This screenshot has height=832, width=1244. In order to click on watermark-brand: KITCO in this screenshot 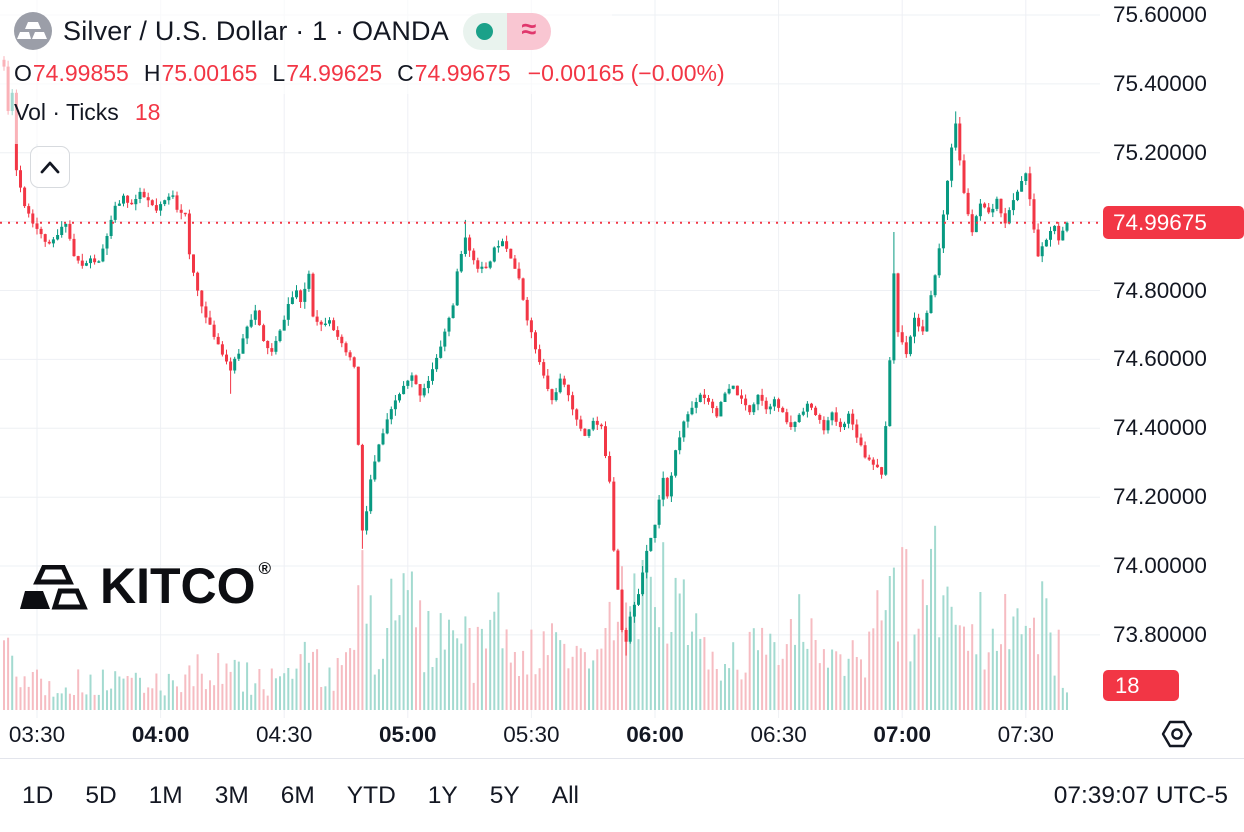, I will do `click(178, 586)`.